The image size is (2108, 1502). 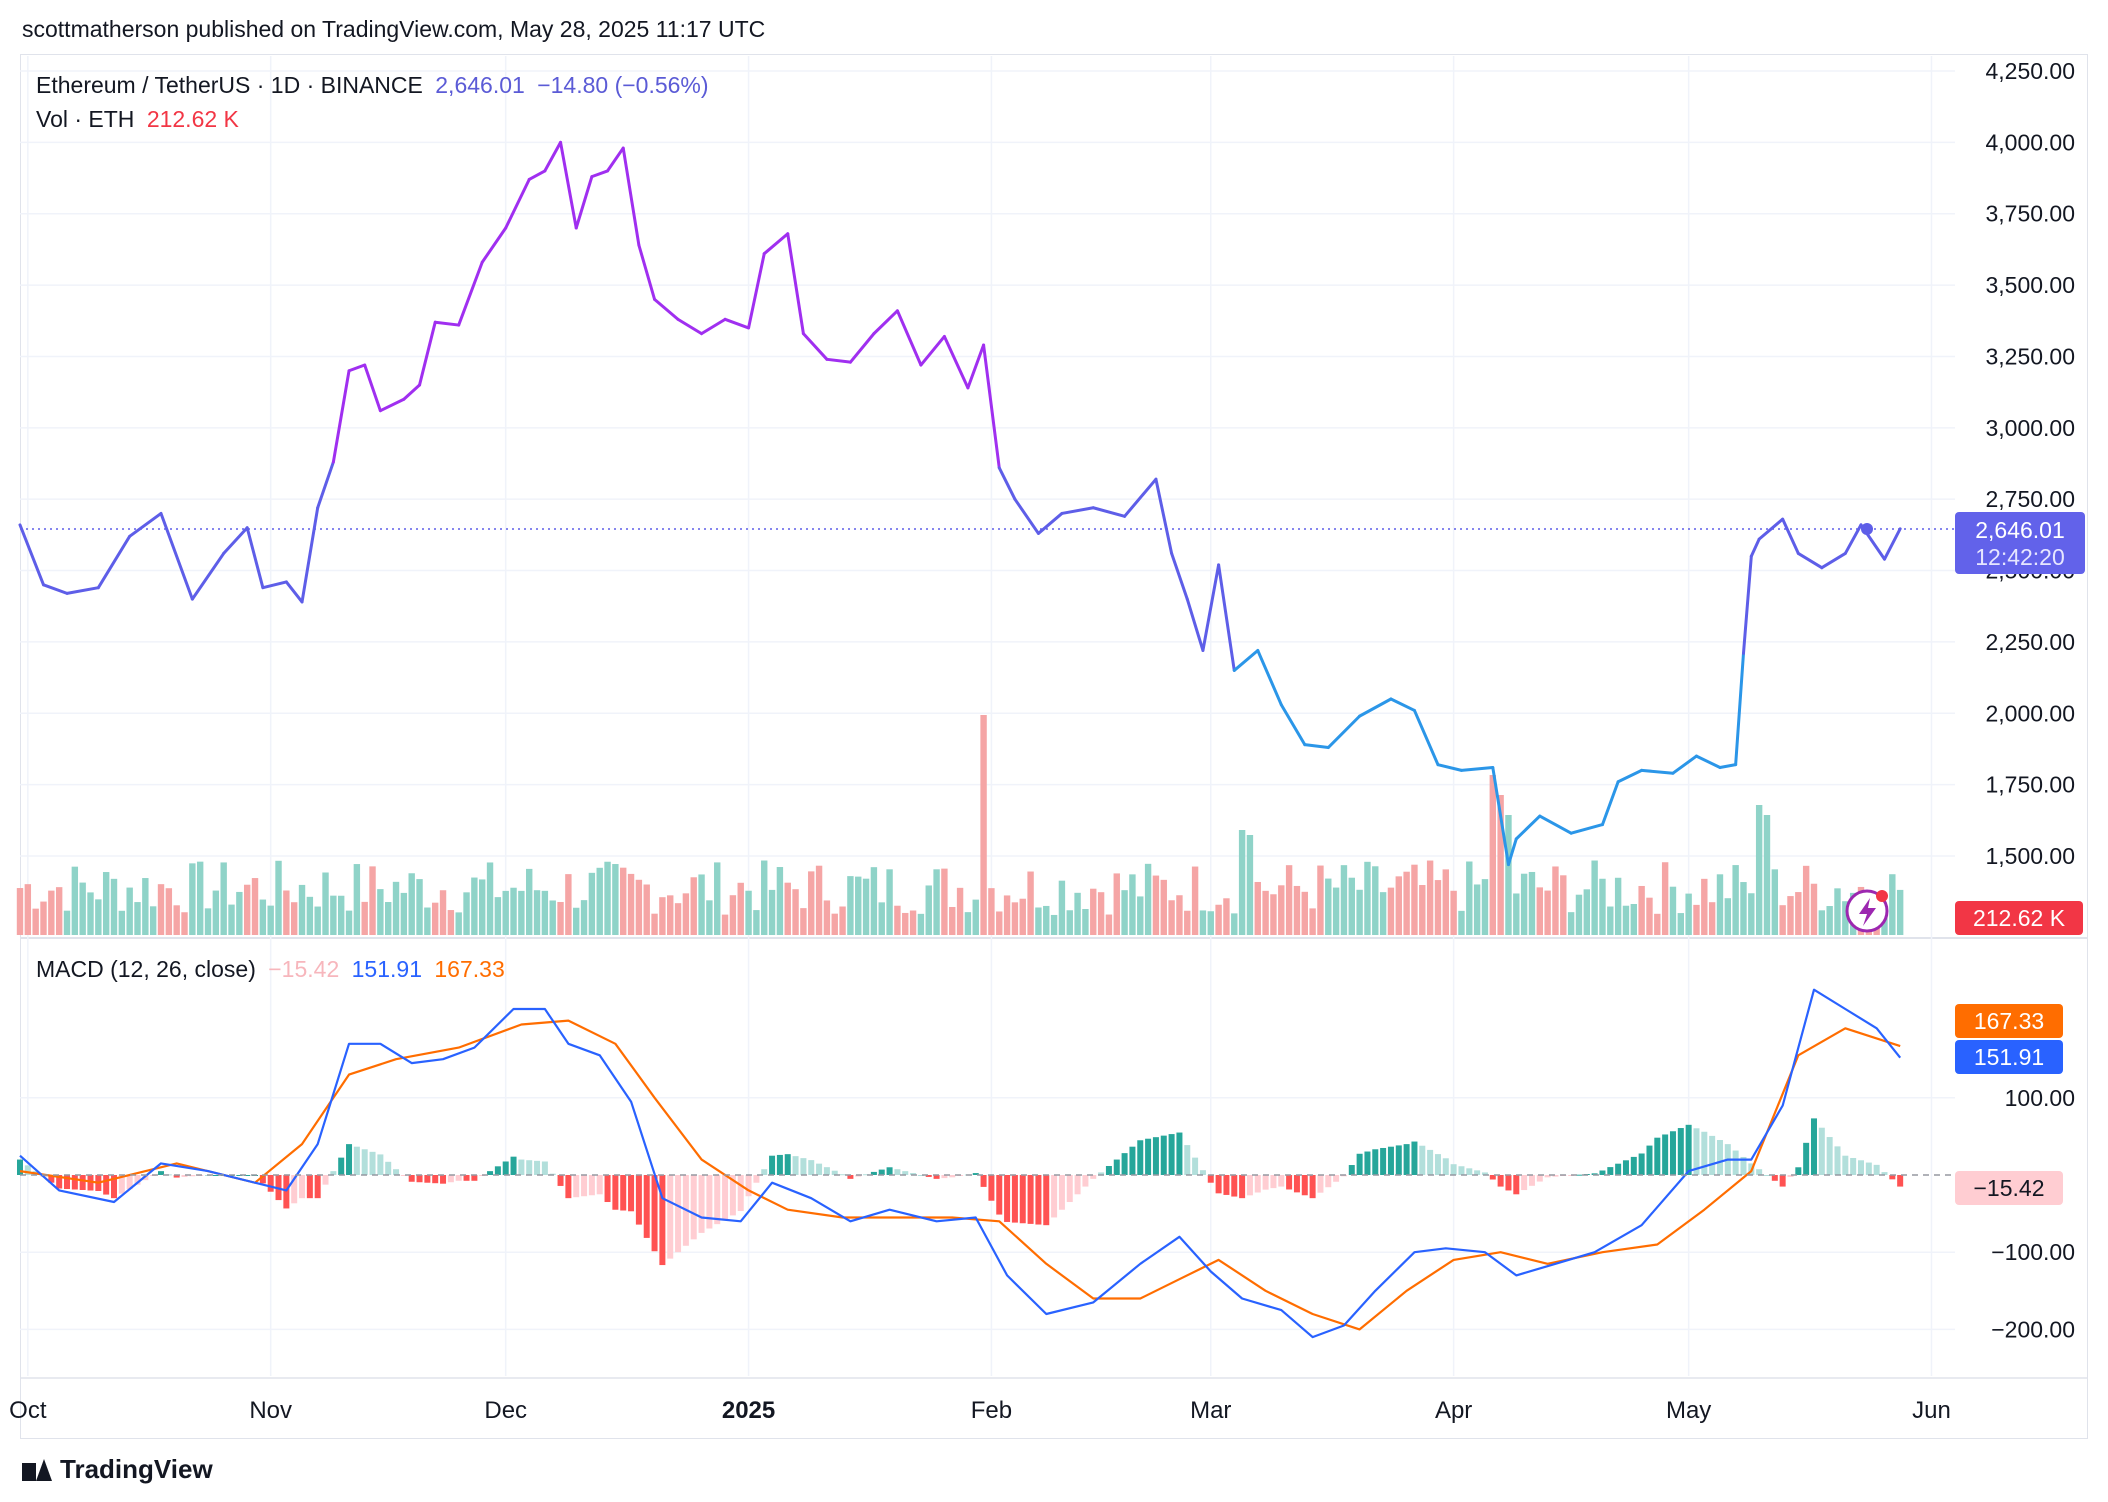 I want to click on price-badge: 2,646.01 12:42:20, so click(x=2020, y=543).